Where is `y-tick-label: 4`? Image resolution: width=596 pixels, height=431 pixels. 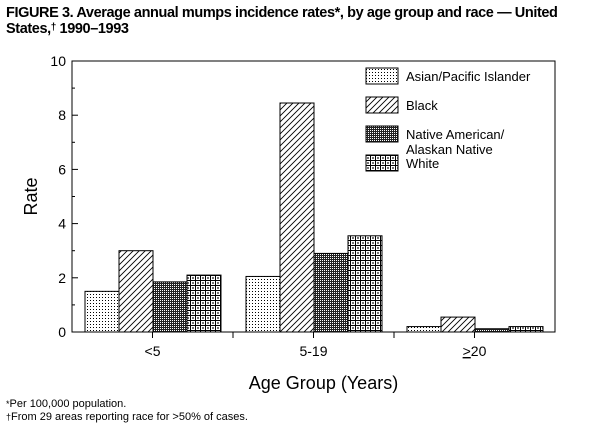
y-tick-label: 4 is located at coordinates (62, 224).